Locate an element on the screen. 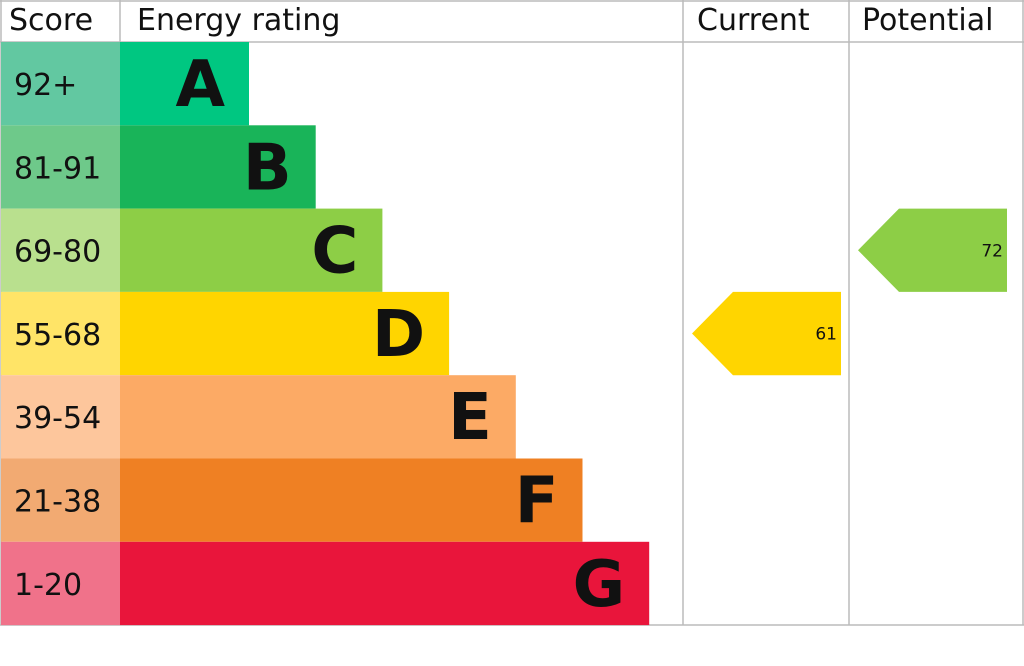  band-letter-f: F is located at coordinates (537, 502).